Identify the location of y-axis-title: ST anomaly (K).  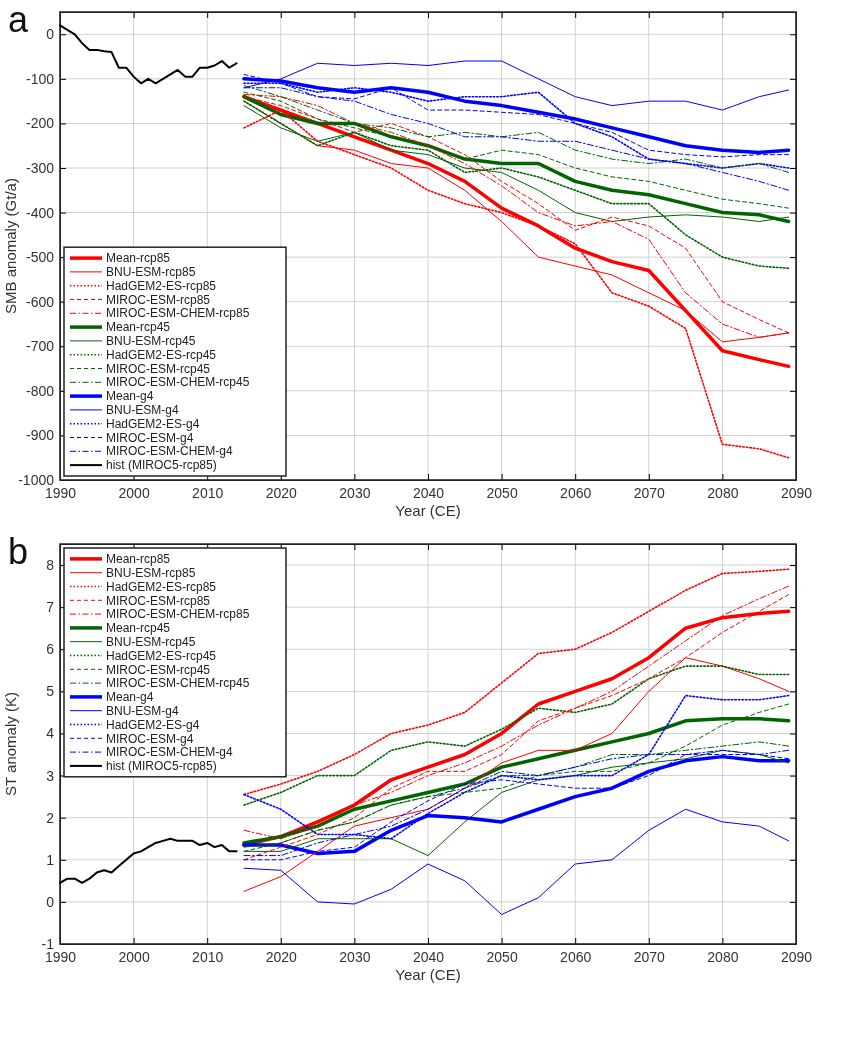
(10, 744).